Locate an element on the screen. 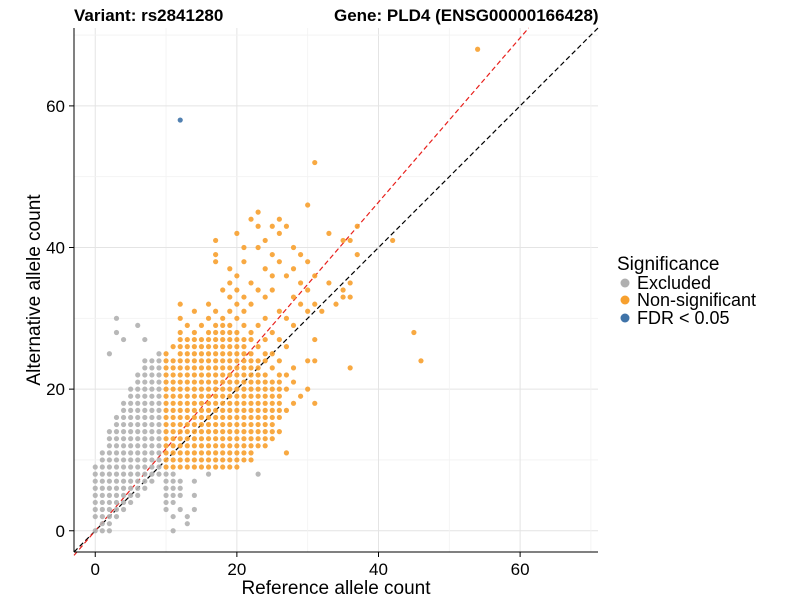 This screenshot has height=600, width=800. legend-label-excluded: Excluded is located at coordinates (674, 283).